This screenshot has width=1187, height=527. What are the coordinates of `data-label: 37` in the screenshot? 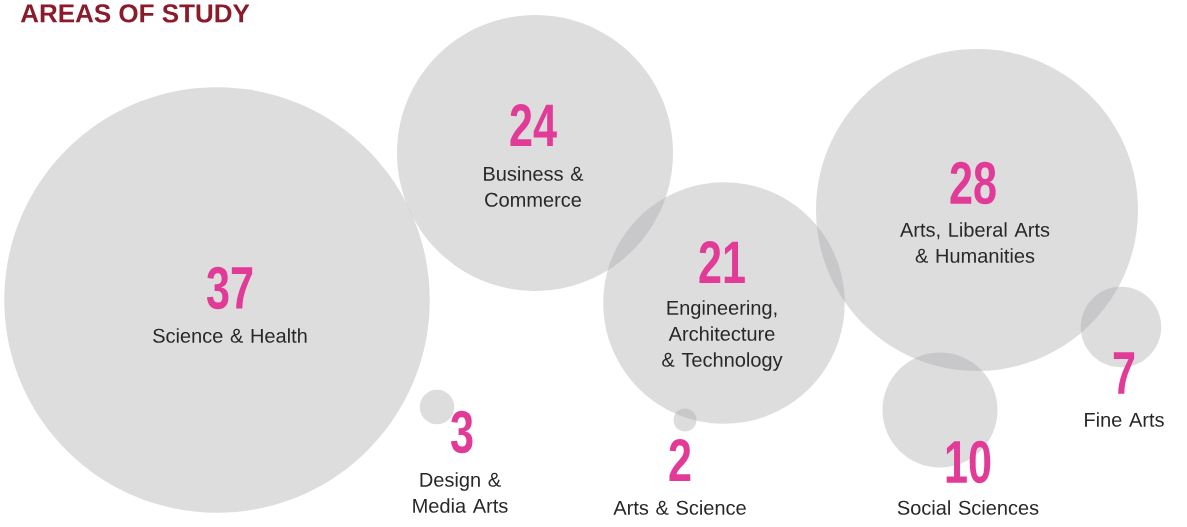 It's located at (229, 288).